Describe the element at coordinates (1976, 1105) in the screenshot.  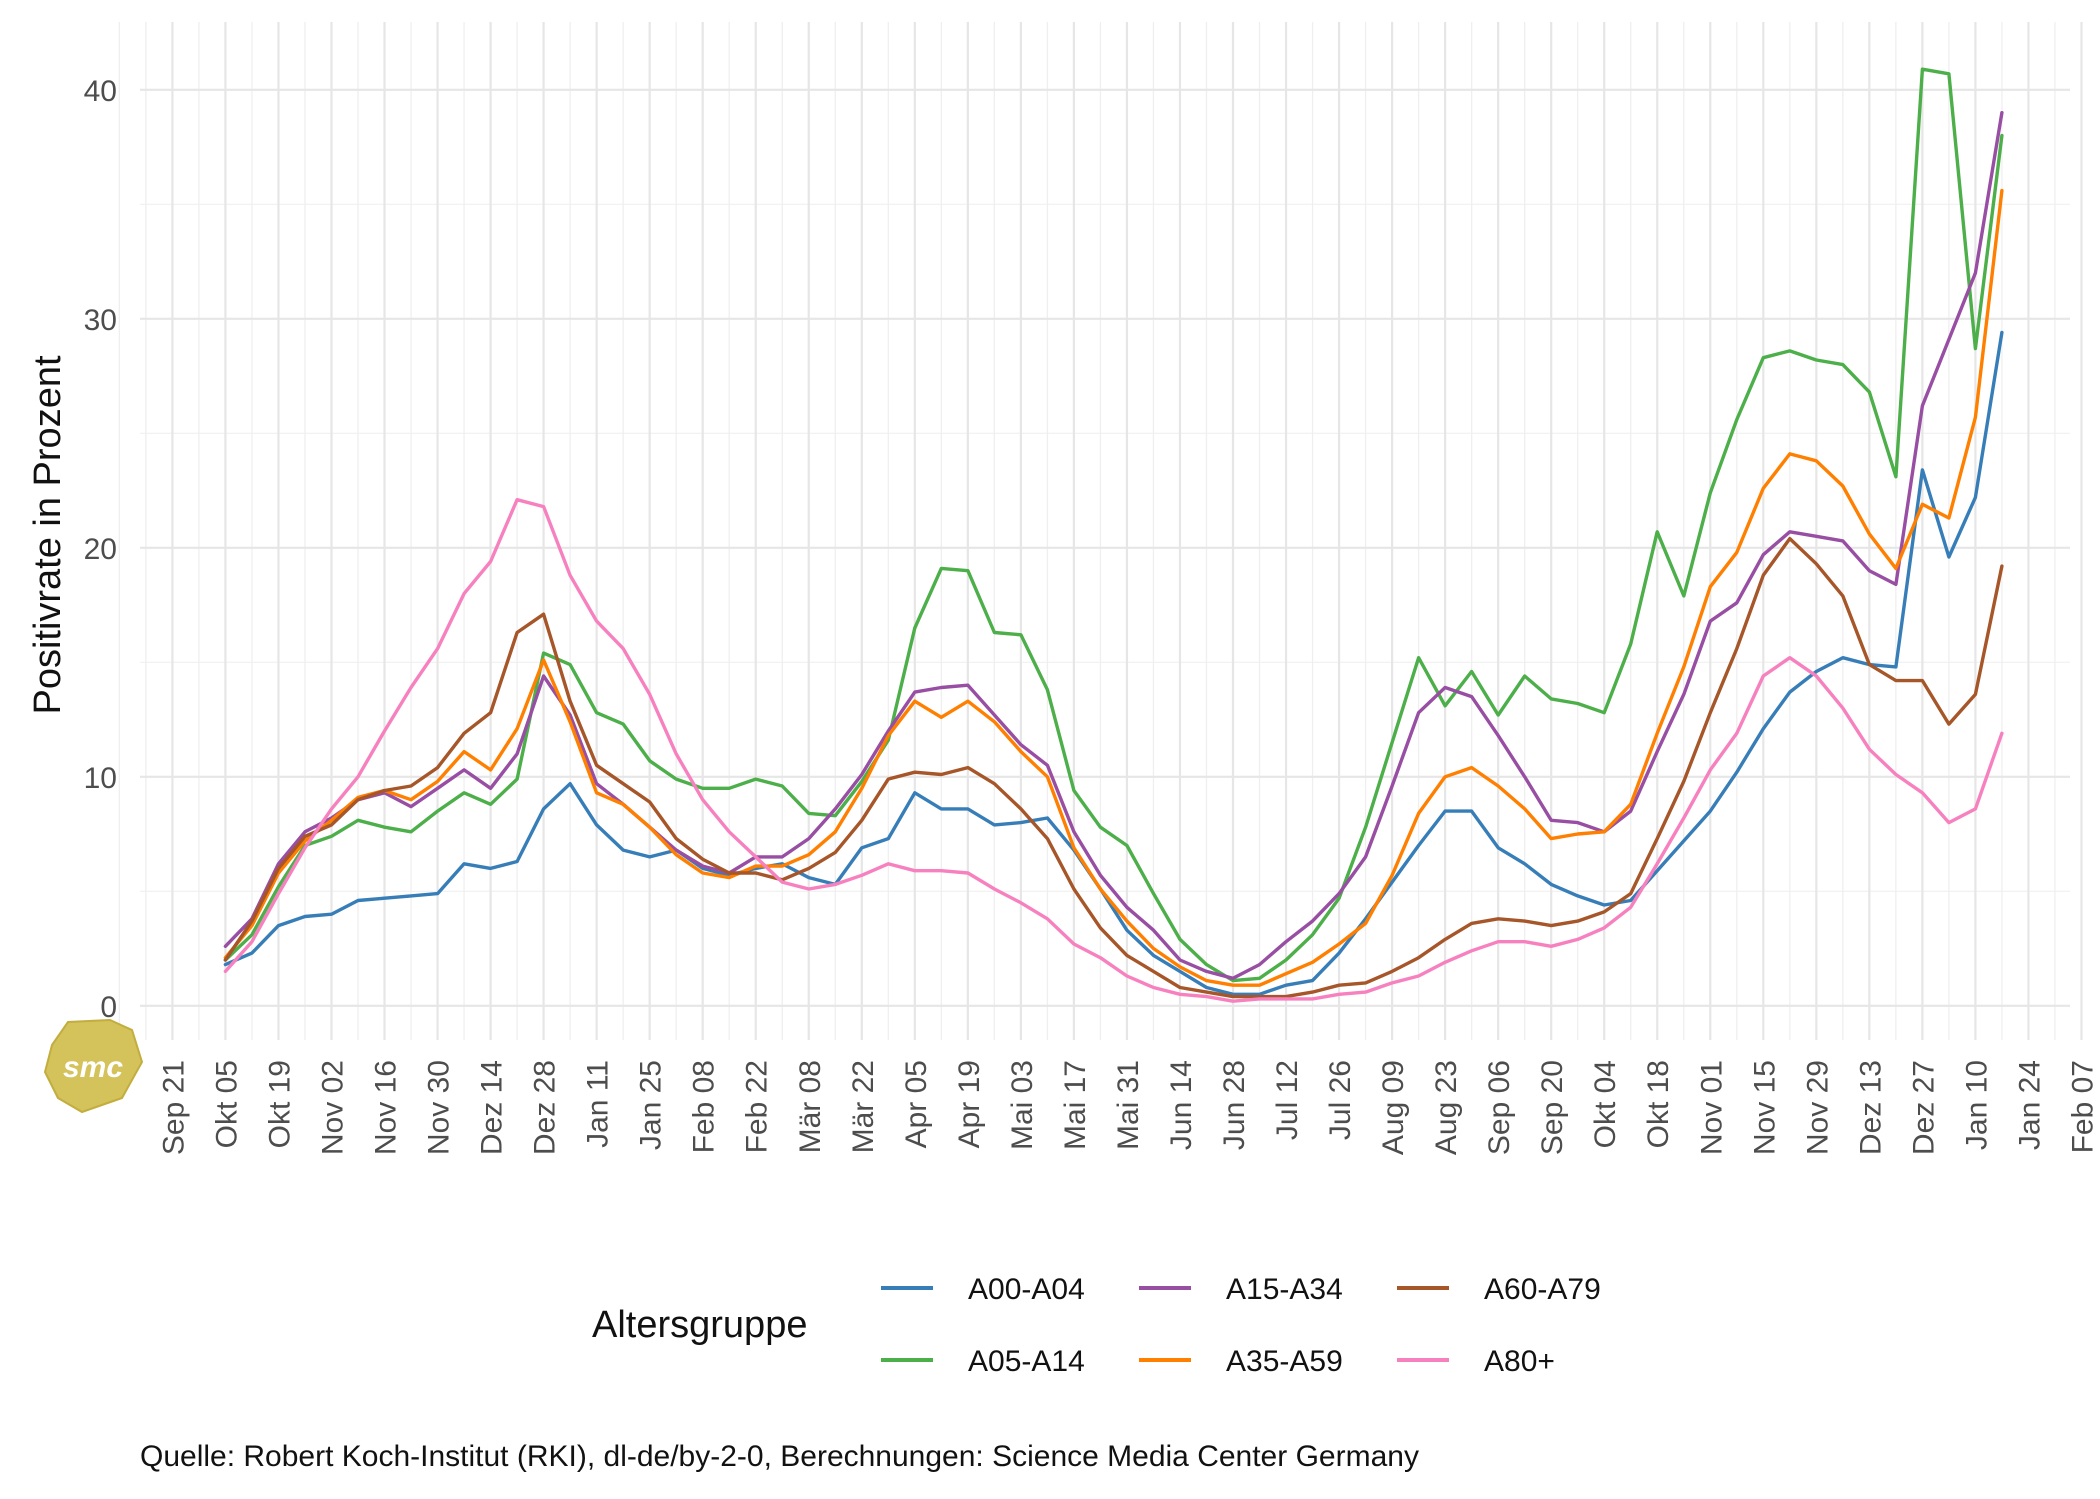
I see `x-tick-label: Jan 10` at that location.